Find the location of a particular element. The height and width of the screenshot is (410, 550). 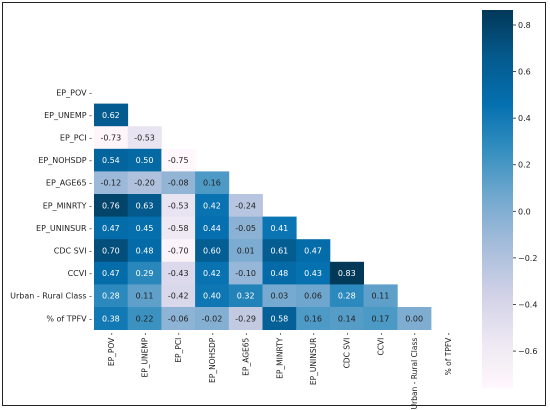

cell-value-label: 0.22 is located at coordinates (145, 318).